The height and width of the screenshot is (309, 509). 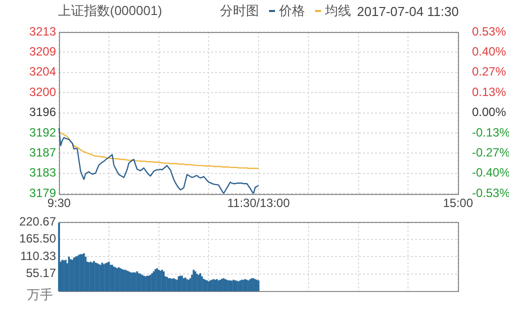 What do you see at coordinates (258, 203) in the screenshot?
I see `x-tick-label: 11:30/13:00` at bounding box center [258, 203].